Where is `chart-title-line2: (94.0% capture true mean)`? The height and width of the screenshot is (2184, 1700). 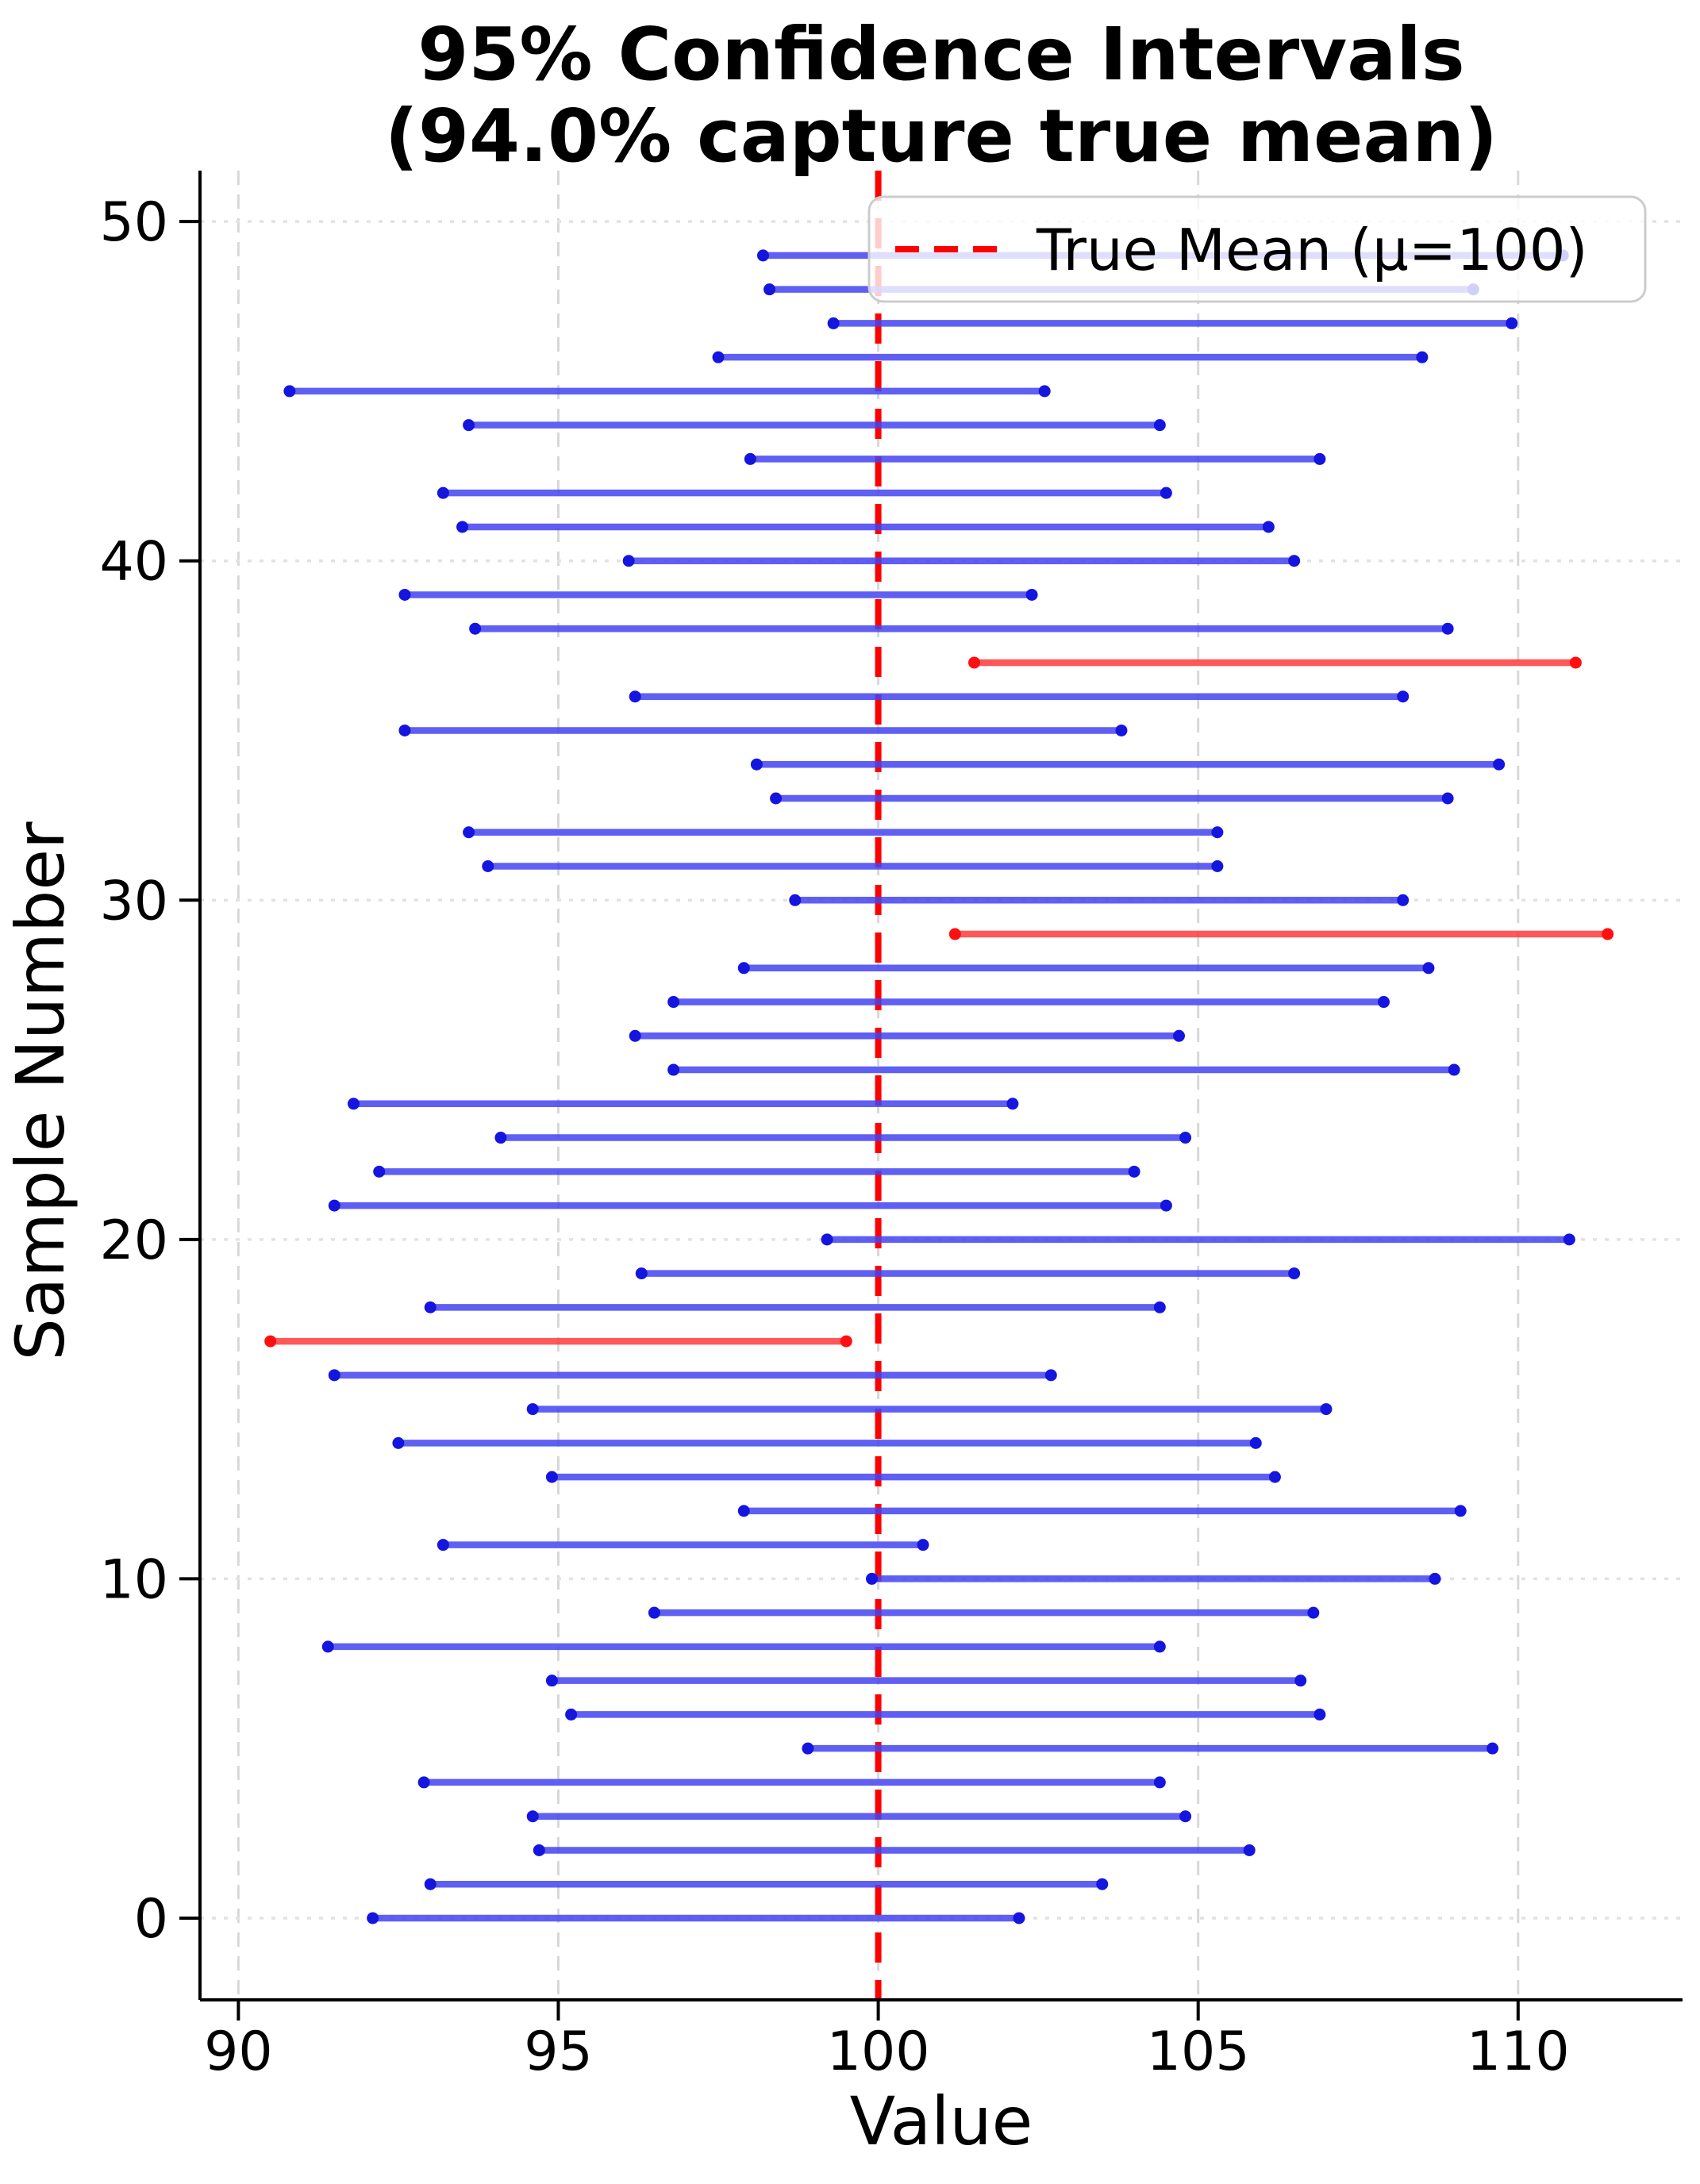
chart-title-line2: (94.0% capture true mean) is located at coordinates (941, 136).